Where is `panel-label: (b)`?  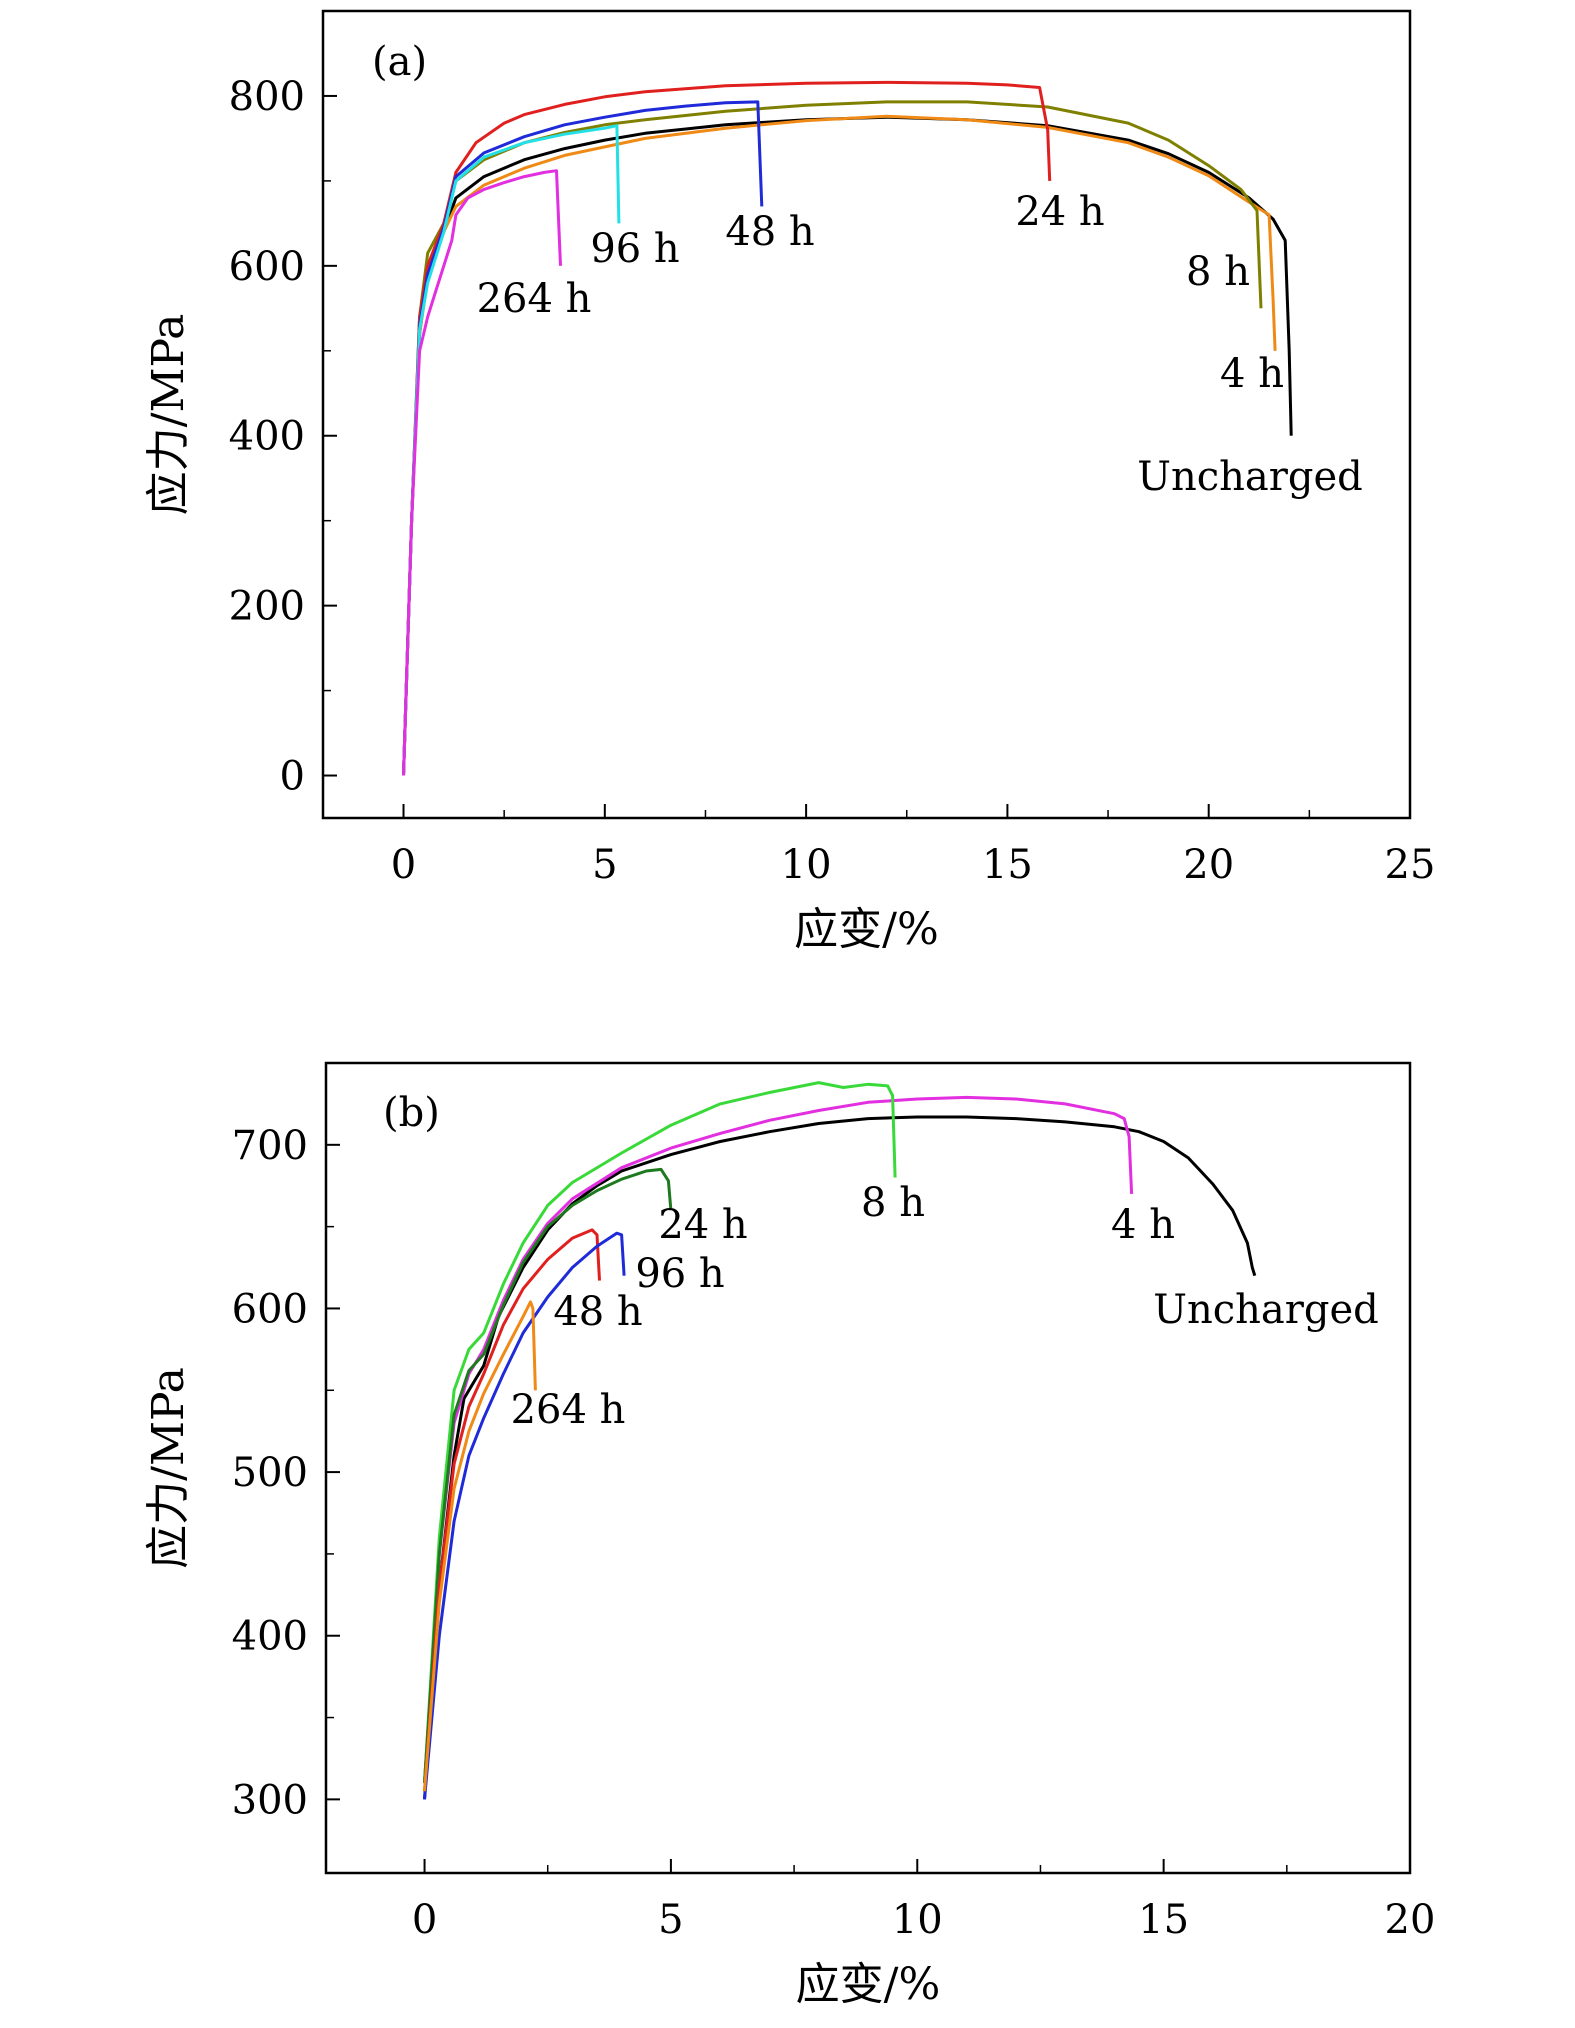
panel-label: (b) is located at coordinates (411, 1113).